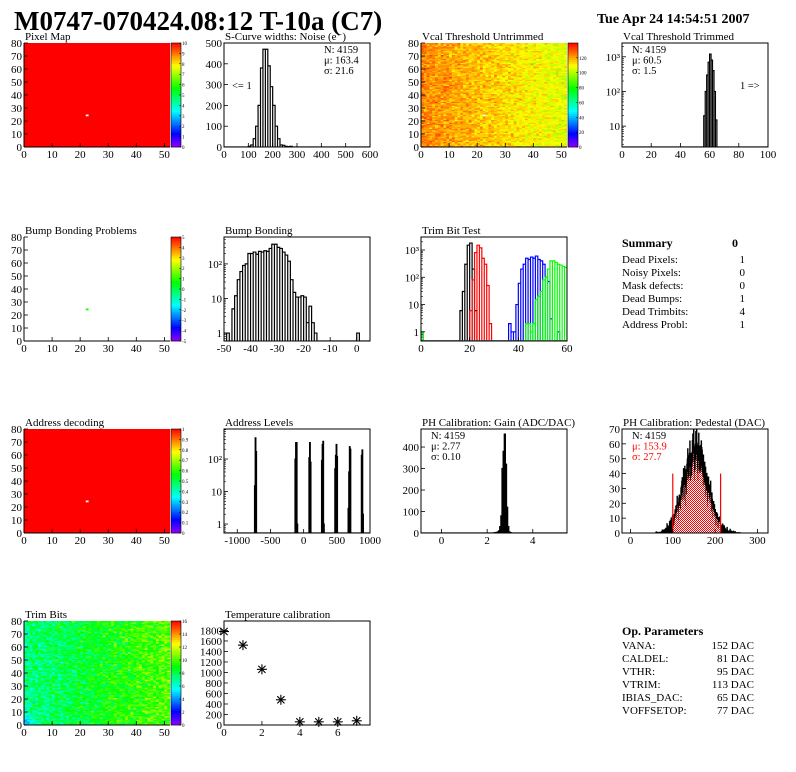  Describe the element at coordinates (17, 290) in the screenshot. I see `y-tick-label: 40` at that location.